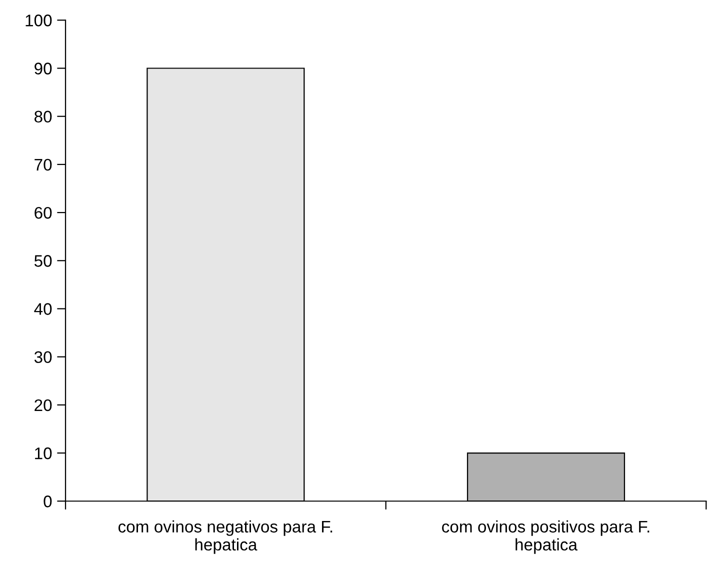 This screenshot has width=728, height=576. I want to click on y-tick-label: 20, so click(43, 405).